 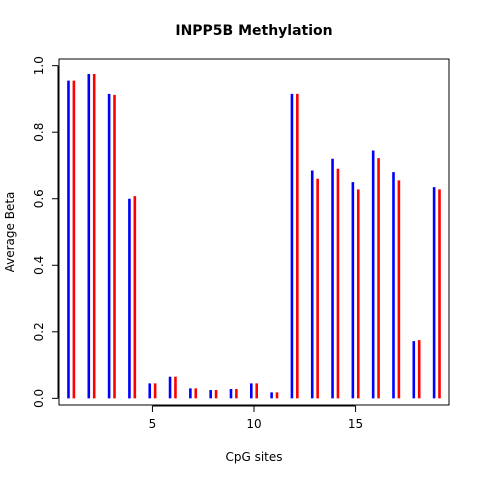 I want to click on x-tick-label: 15, so click(x=355, y=424).